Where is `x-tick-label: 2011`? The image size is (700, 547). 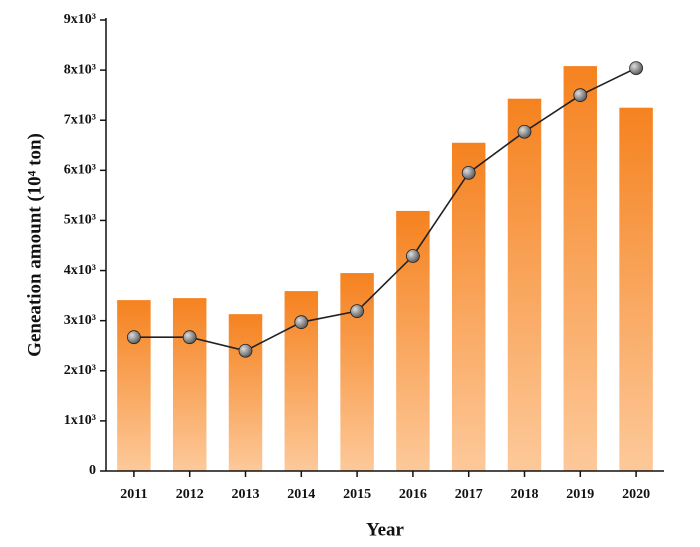
x-tick-label: 2011 is located at coordinates (133, 494).